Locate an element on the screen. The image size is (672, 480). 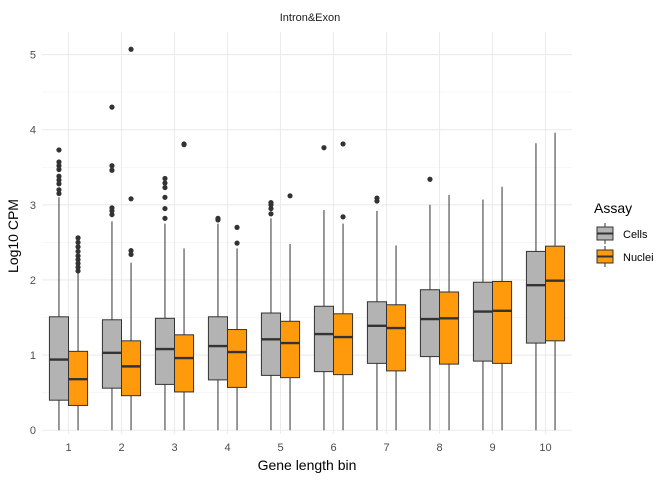
legend-item-cells: Cells is located at coordinates (622, 233).